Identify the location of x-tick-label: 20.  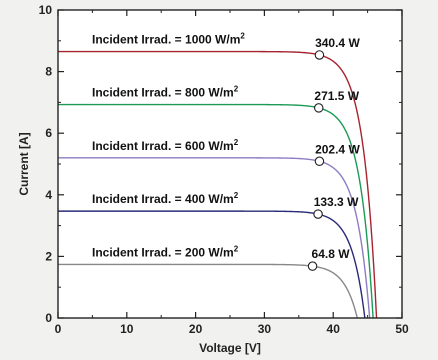
(196, 329).